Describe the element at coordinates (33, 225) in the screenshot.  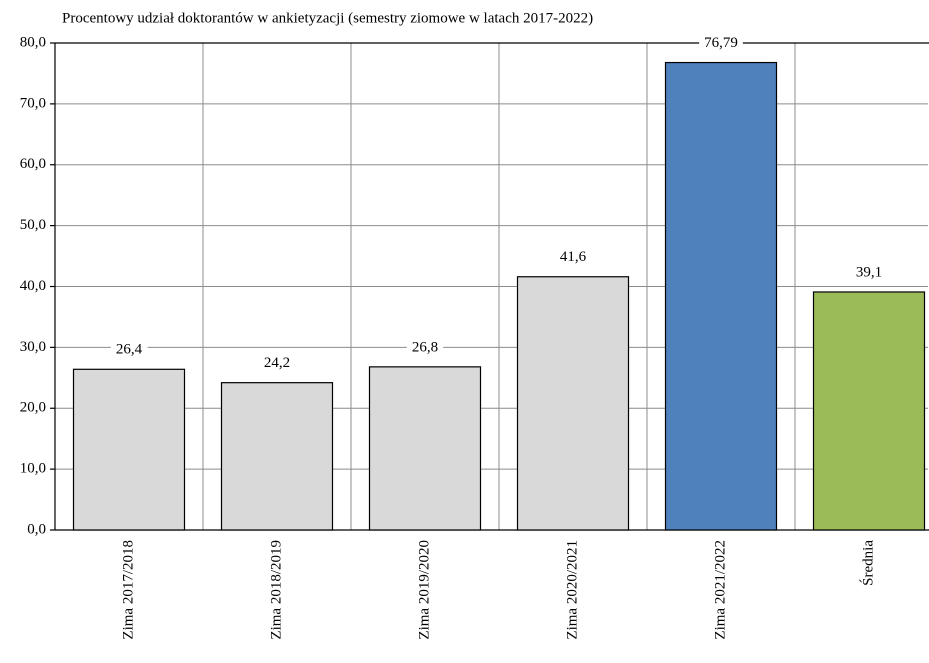
I see `y-tick-label: 50,0` at that location.